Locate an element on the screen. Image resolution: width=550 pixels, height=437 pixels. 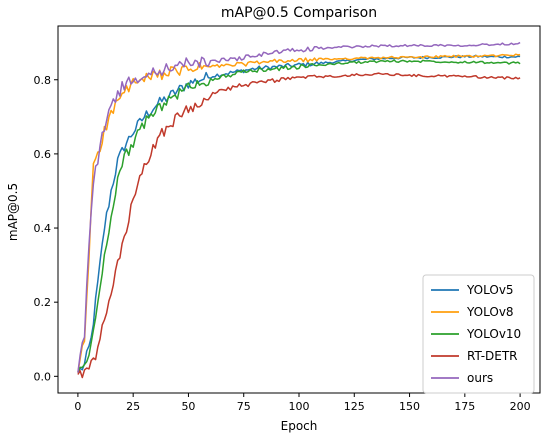
chart-title: mAP@0.5 Comparison is located at coordinates (299, 13).